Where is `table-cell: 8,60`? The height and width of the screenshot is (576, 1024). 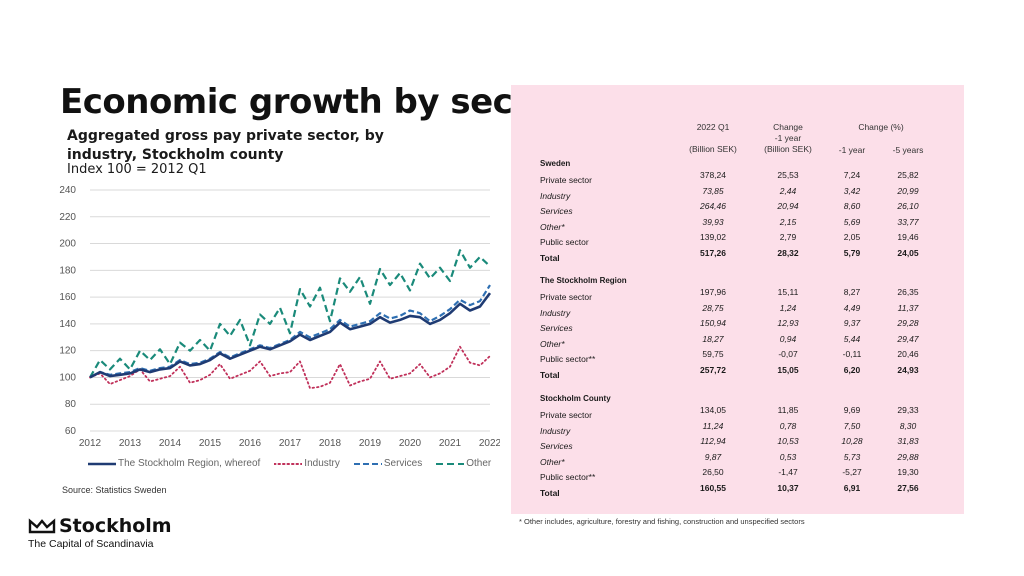 table-cell: 8,60 is located at coordinates (852, 206).